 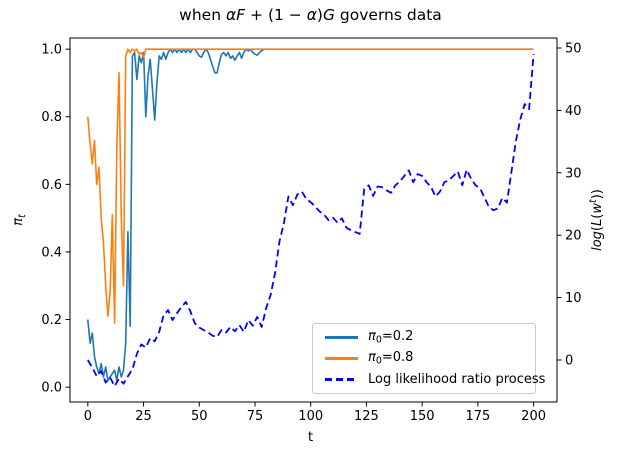 What do you see at coordinates (310, 416) in the screenshot?
I see `x-tick-label: 100` at bounding box center [310, 416].